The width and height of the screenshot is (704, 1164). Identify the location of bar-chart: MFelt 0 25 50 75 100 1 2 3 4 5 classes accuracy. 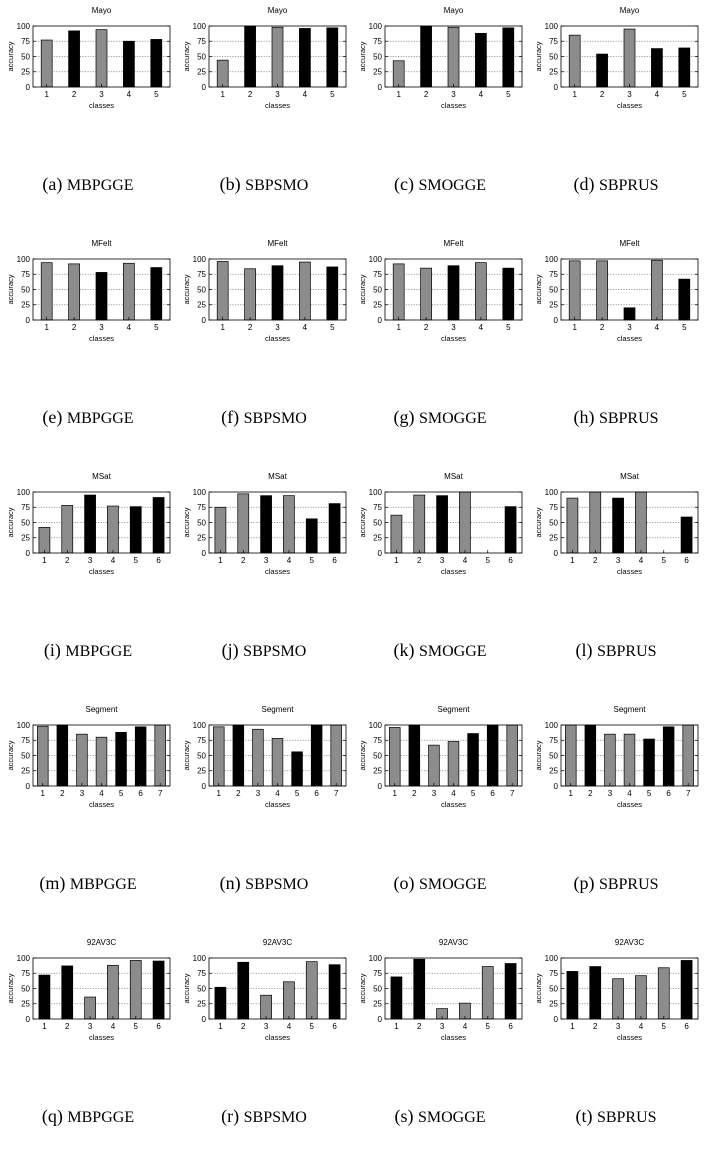
(264, 291).